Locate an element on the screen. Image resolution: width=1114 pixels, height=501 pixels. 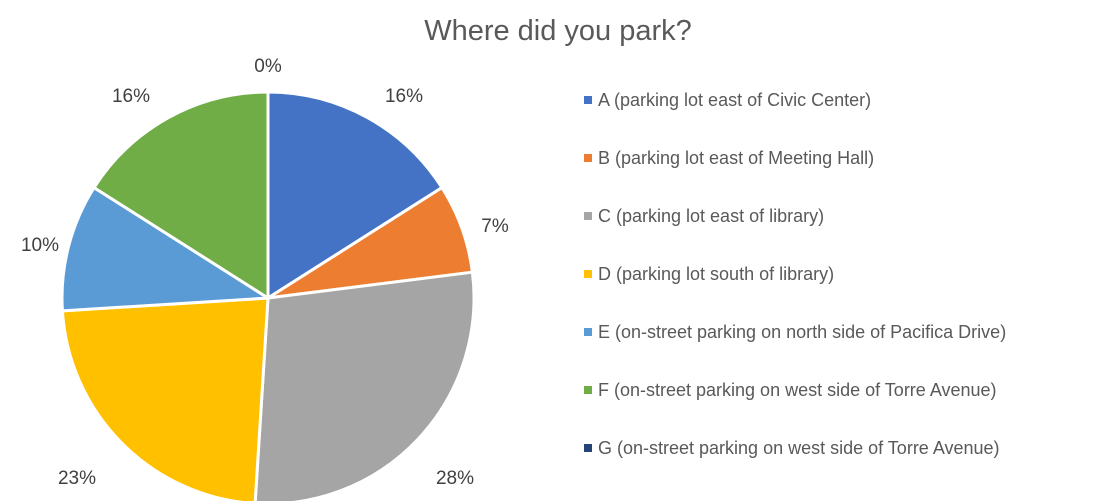
legend-swatch-a is located at coordinates (588, 100).